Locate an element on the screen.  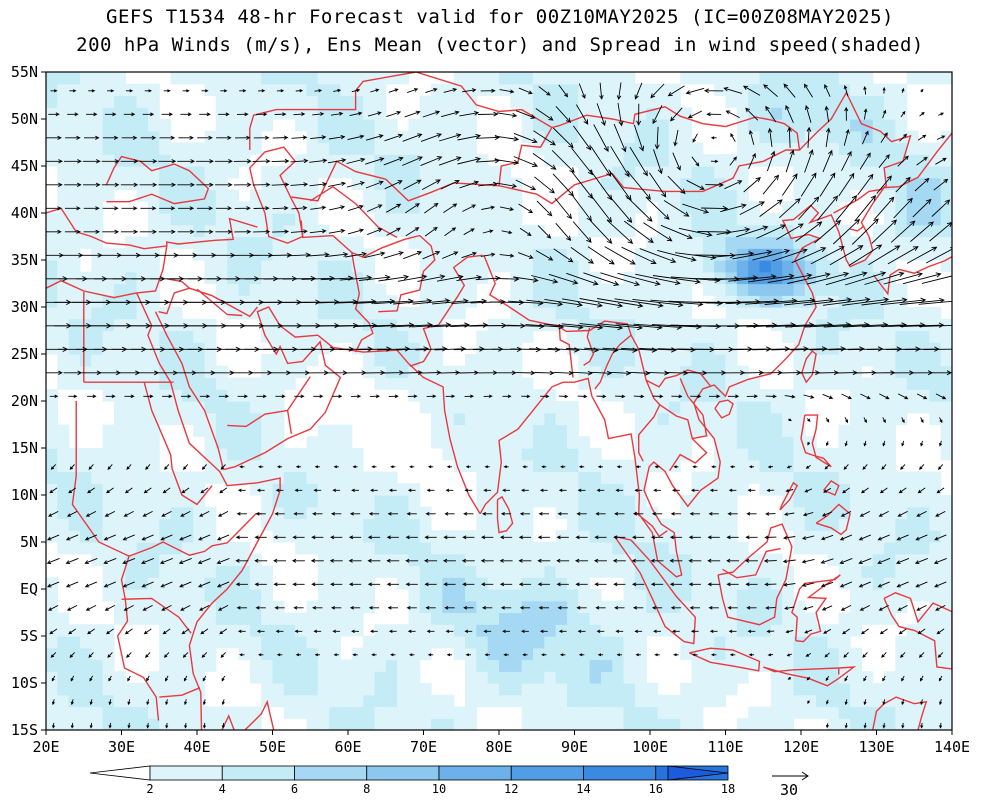
y-tick-label: 55N is located at coordinates (24, 72).